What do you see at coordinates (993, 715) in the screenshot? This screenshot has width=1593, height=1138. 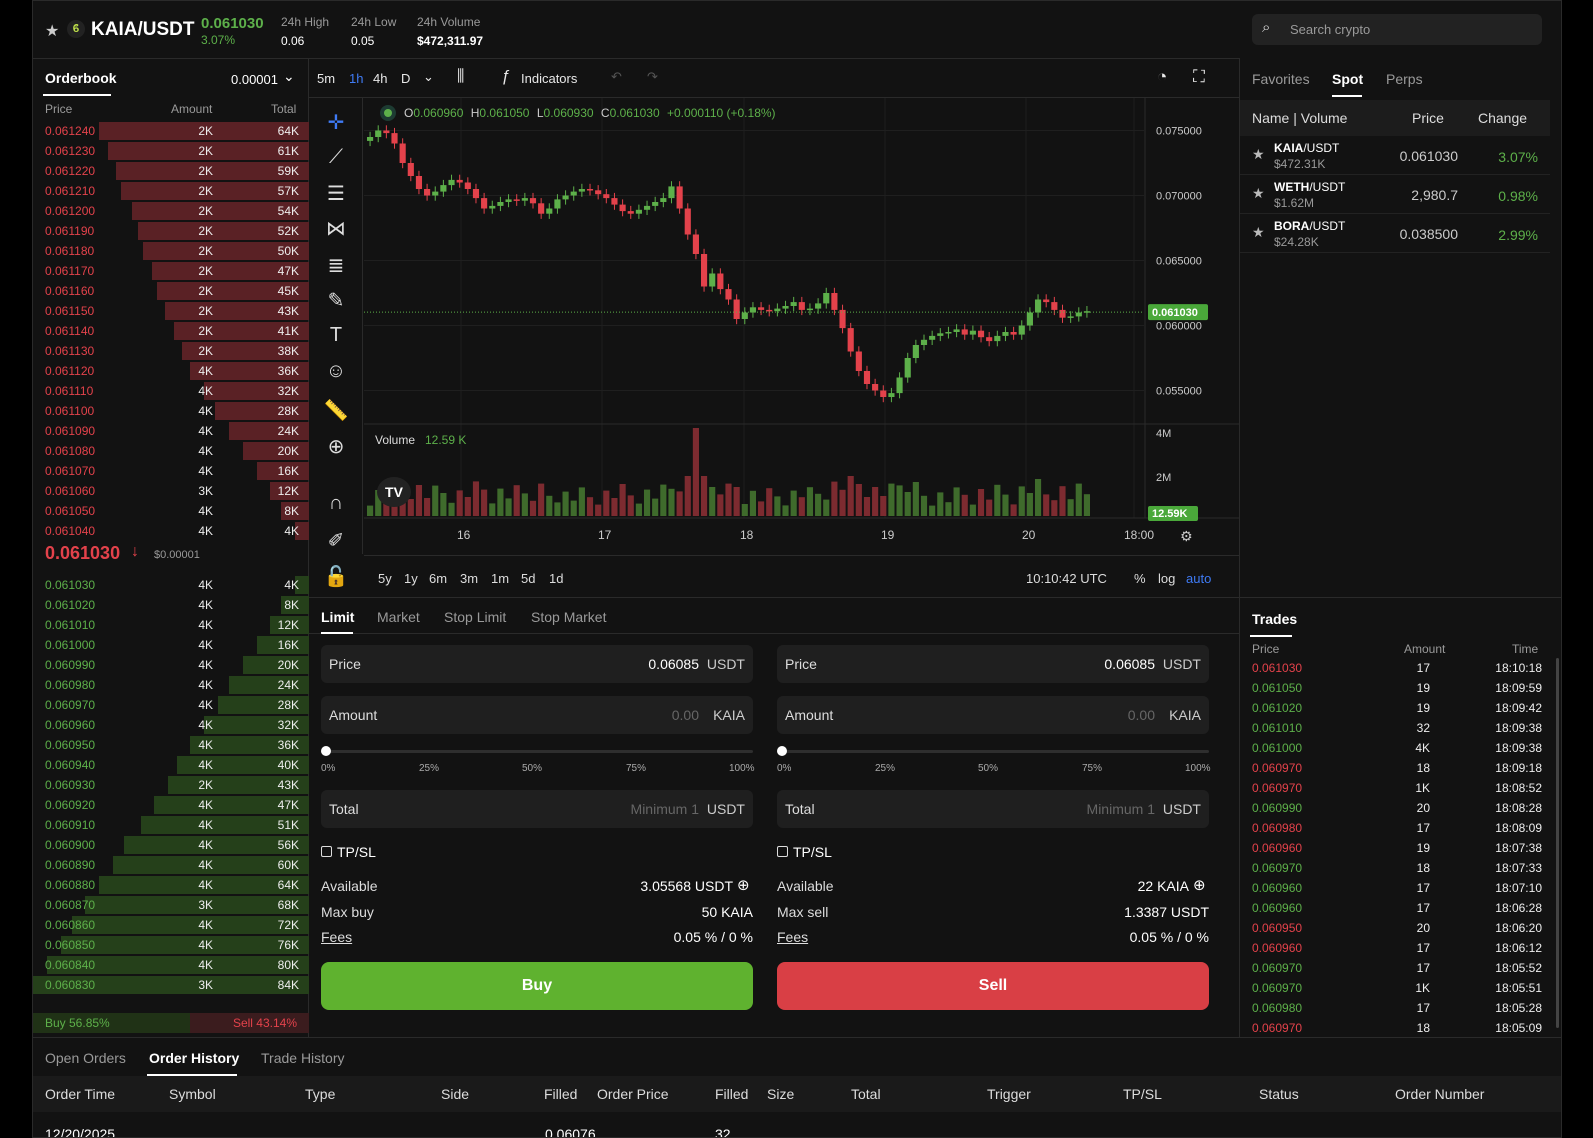 I see `sell-amount-field: Amount 0.00 KAIA` at bounding box center [993, 715].